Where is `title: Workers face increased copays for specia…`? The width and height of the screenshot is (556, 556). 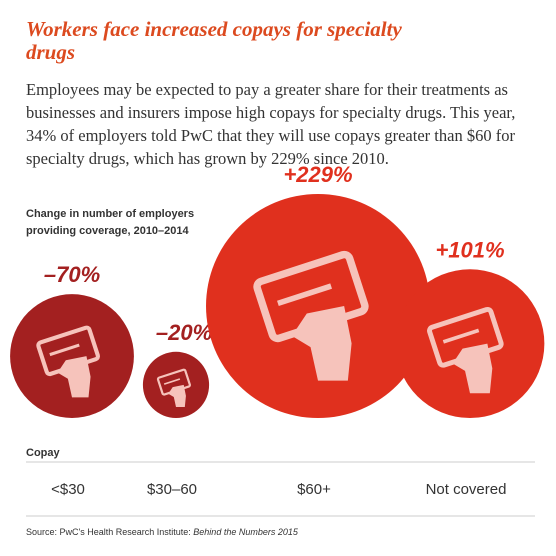
title: Workers face increased copays for specia… is located at coordinates (214, 40).